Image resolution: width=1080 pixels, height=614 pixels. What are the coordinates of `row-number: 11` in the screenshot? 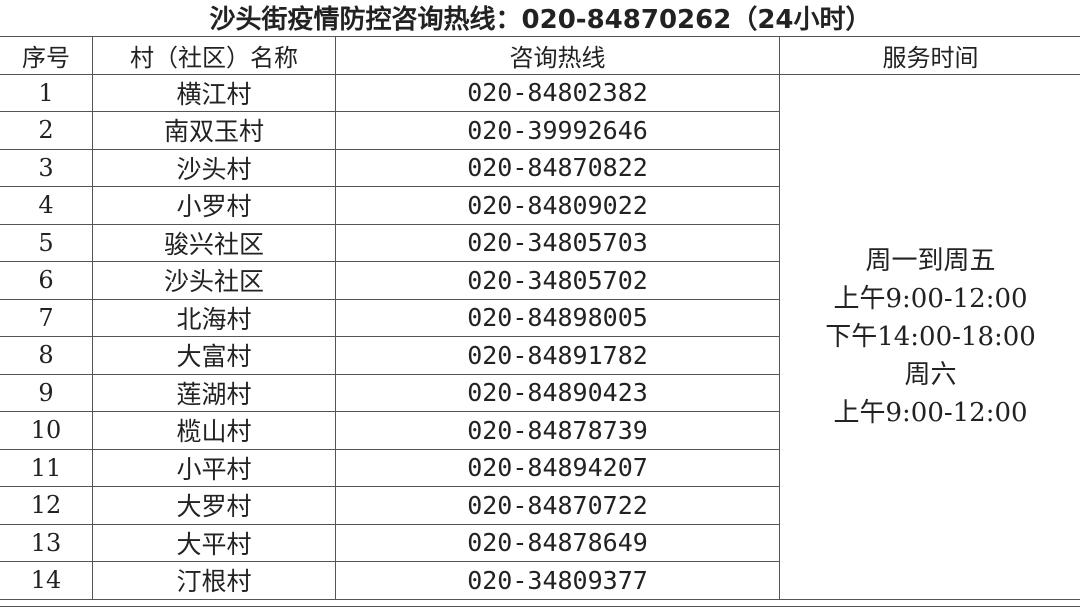 It's located at (46, 468).